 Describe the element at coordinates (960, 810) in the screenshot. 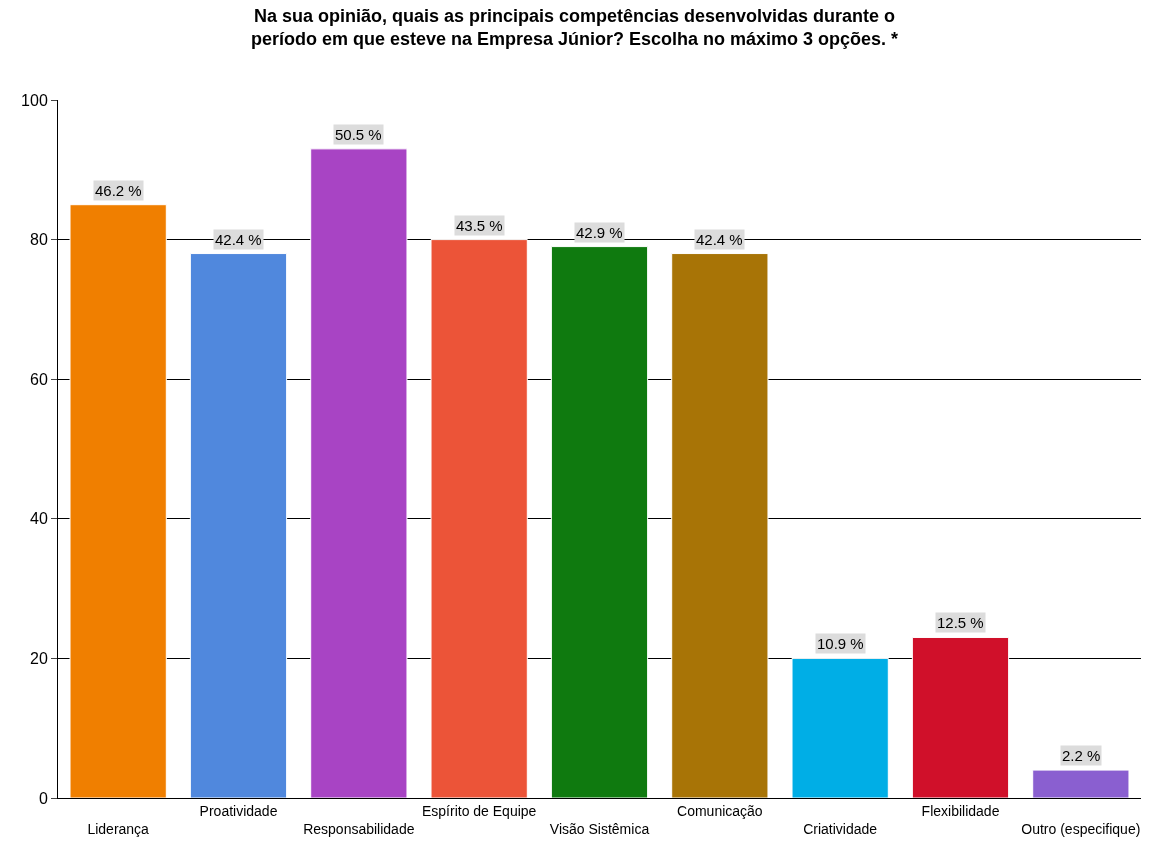

I see `x-tick-label: Flexibilidade` at that location.